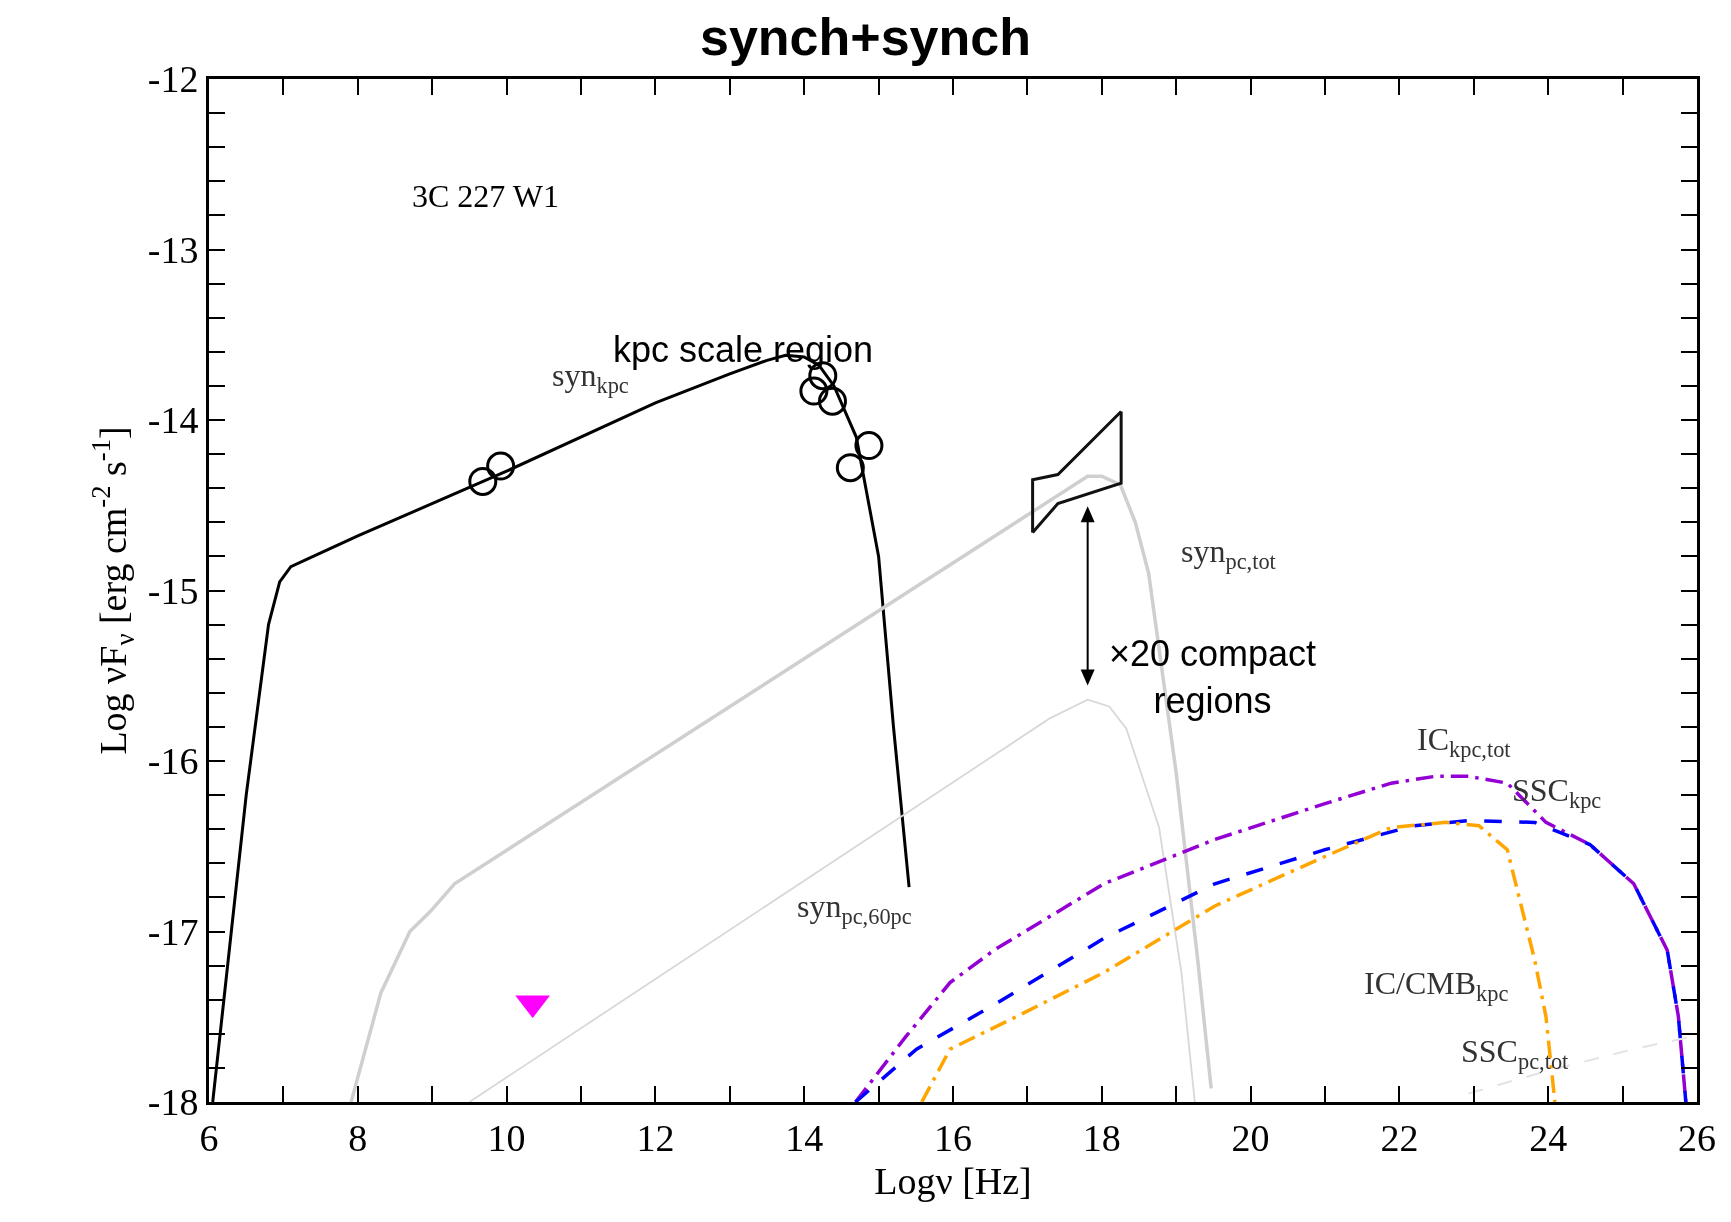  Describe the element at coordinates (209, 1137) in the screenshot. I see `x-tick-label: 6` at that location.